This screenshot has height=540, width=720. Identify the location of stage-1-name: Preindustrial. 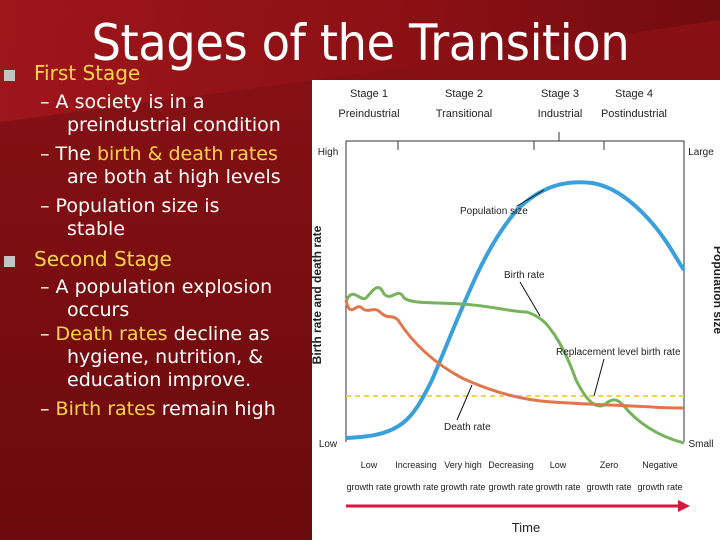
(368, 114).